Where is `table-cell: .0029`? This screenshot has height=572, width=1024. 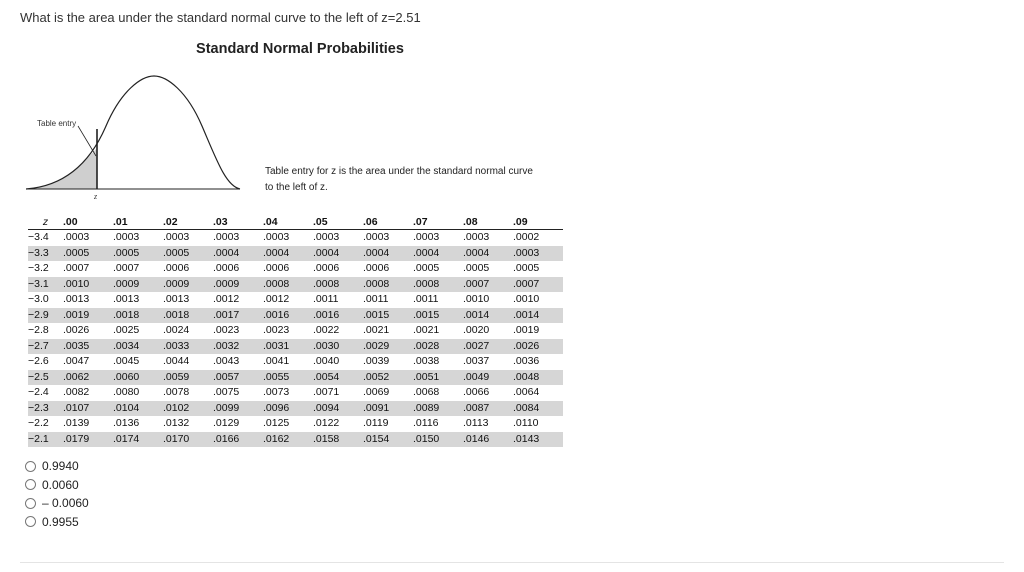 table-cell: .0029 is located at coordinates (388, 346).